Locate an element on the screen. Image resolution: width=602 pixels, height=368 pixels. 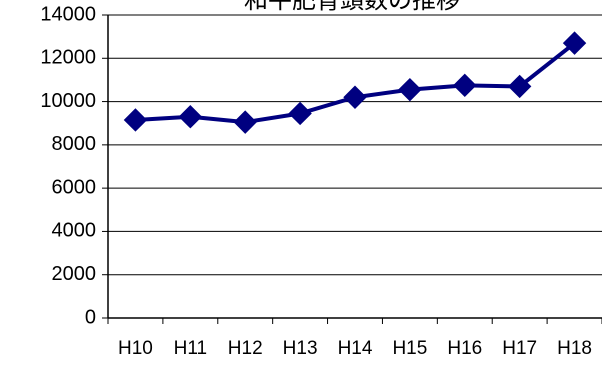
y-tick-label: 6000 is located at coordinates (74, 187).